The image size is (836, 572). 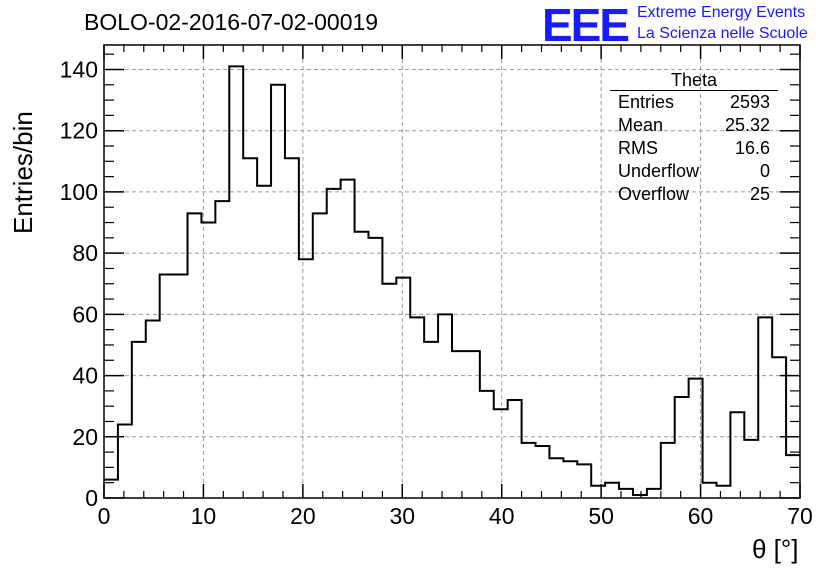 What do you see at coordinates (654, 194) in the screenshot?
I see `stats-label: Overflow` at bounding box center [654, 194].